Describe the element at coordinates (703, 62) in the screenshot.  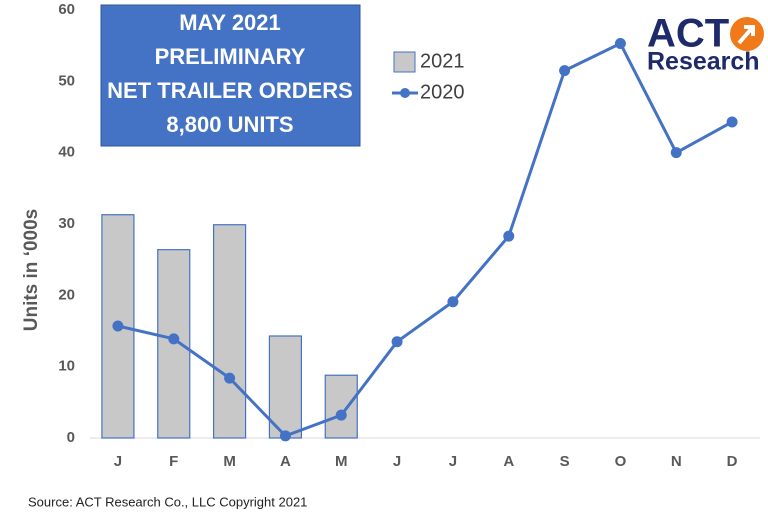
I see `logo-text: Research` at that location.